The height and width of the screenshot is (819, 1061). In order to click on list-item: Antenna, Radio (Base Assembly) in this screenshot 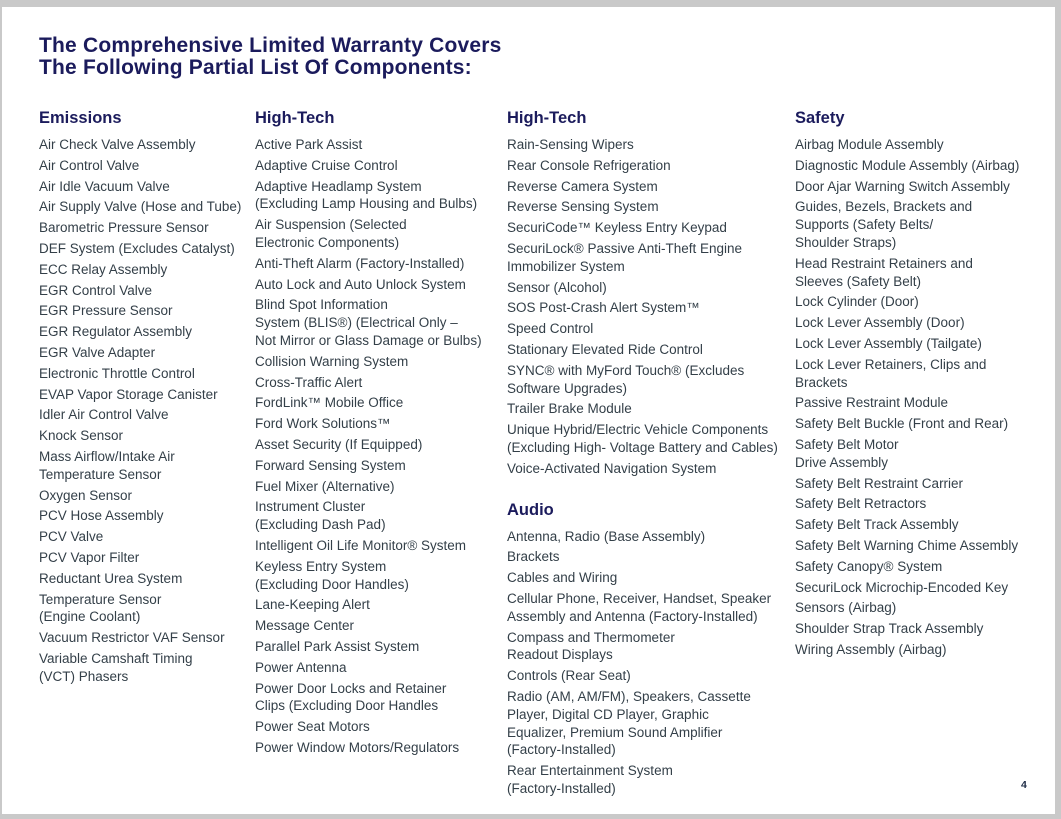, I will do `click(606, 536)`.